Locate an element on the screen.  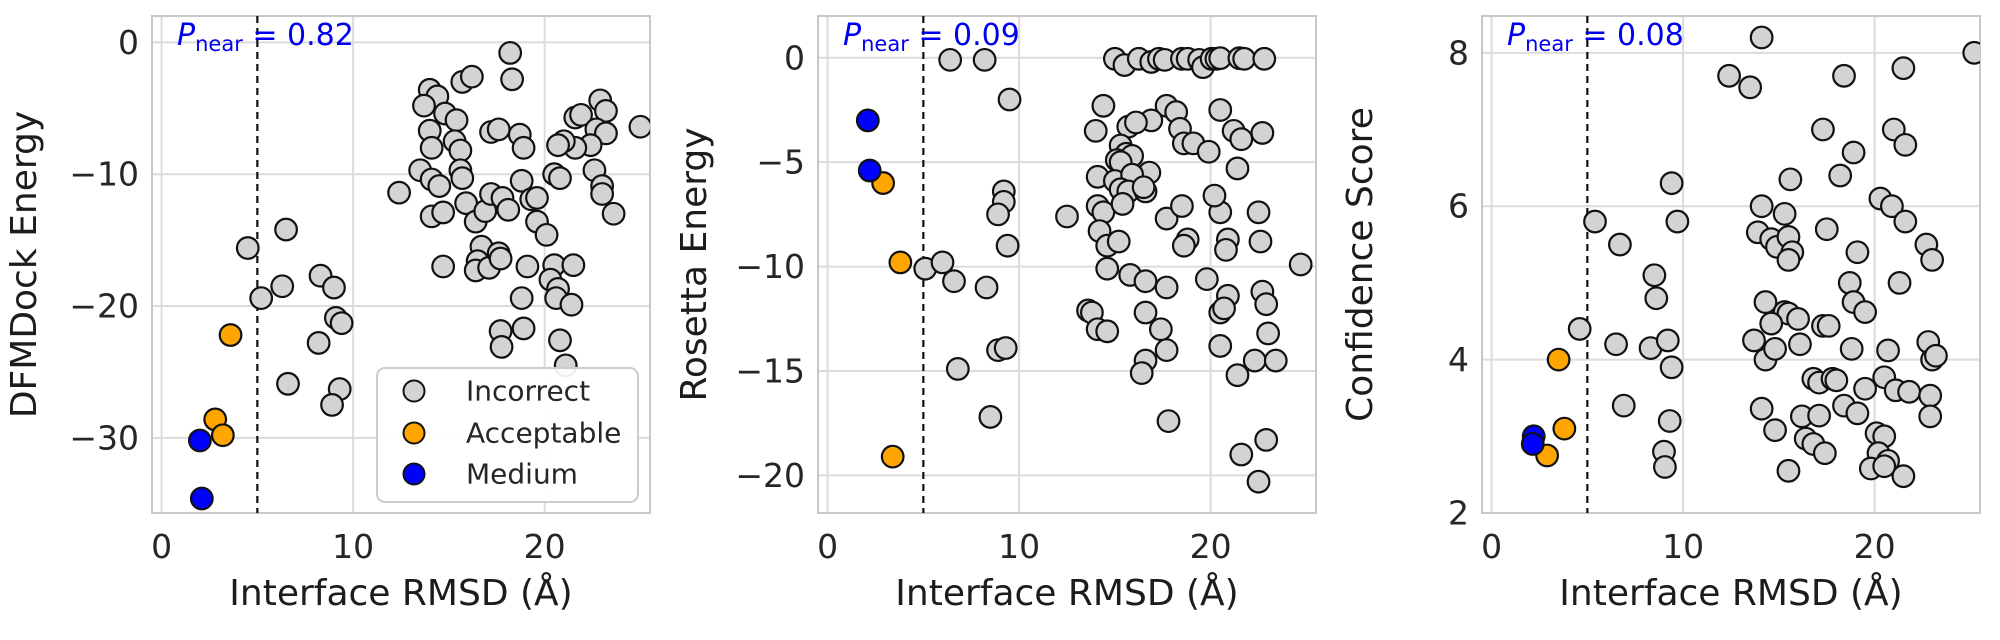
pnear-annotation: Pnear = 0.09 is located at coordinates (931, 37).